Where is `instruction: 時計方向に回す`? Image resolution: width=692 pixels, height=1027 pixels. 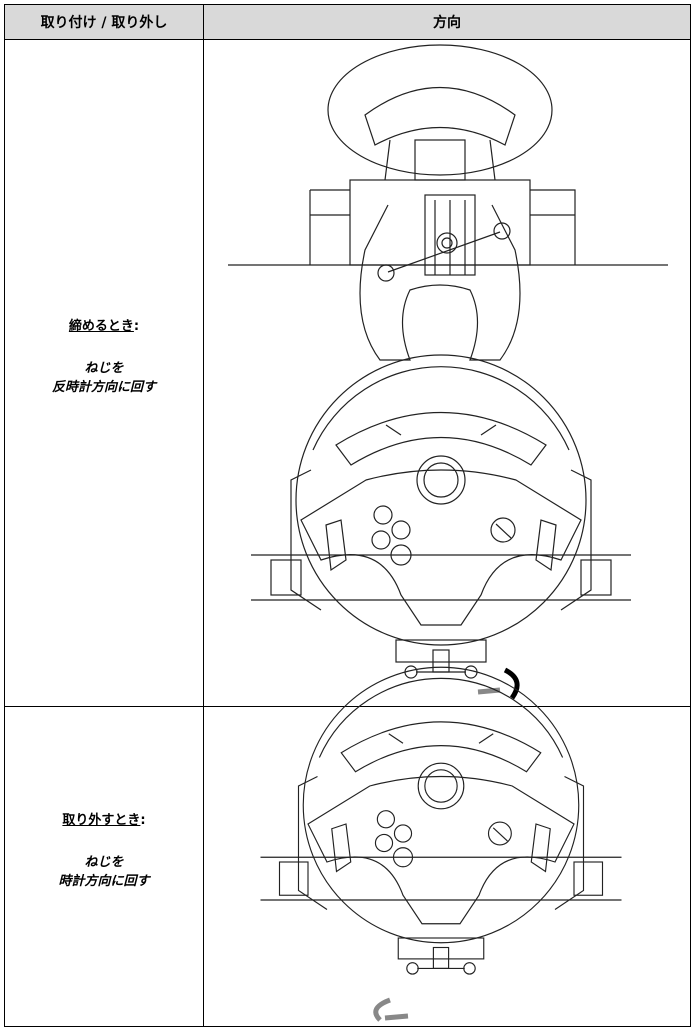
instruction: 時計方向に回す is located at coordinates (104, 881).